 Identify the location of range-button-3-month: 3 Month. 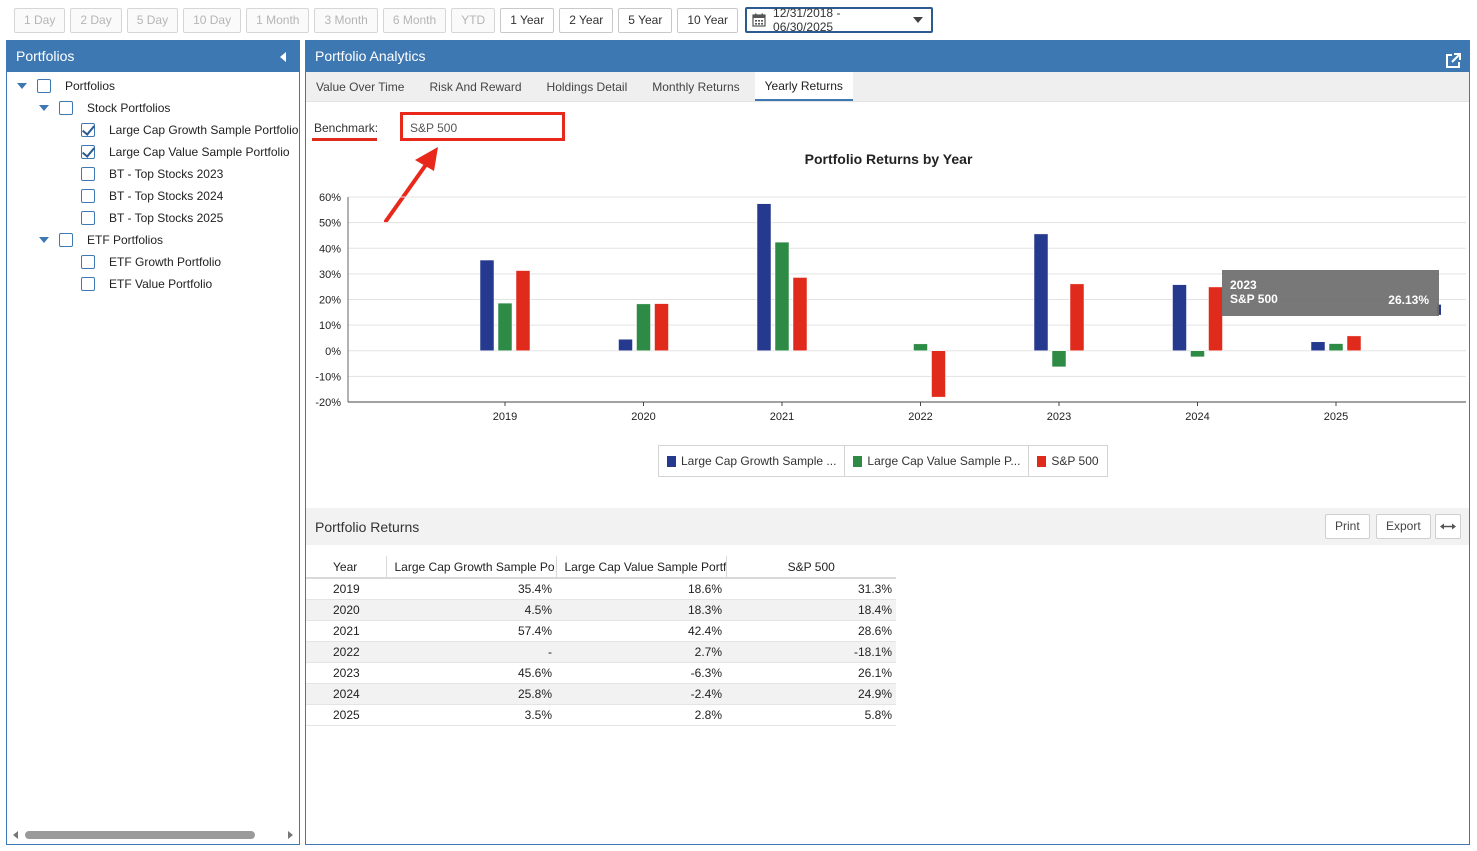
(346, 20).